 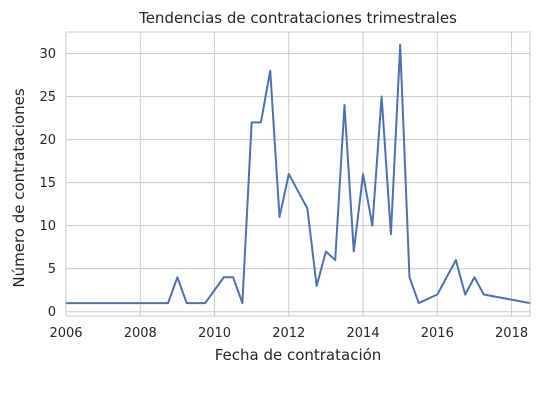 I want to click on y-tick-labels: 0 5 10 15 20 25 30, so click(x=47, y=183).